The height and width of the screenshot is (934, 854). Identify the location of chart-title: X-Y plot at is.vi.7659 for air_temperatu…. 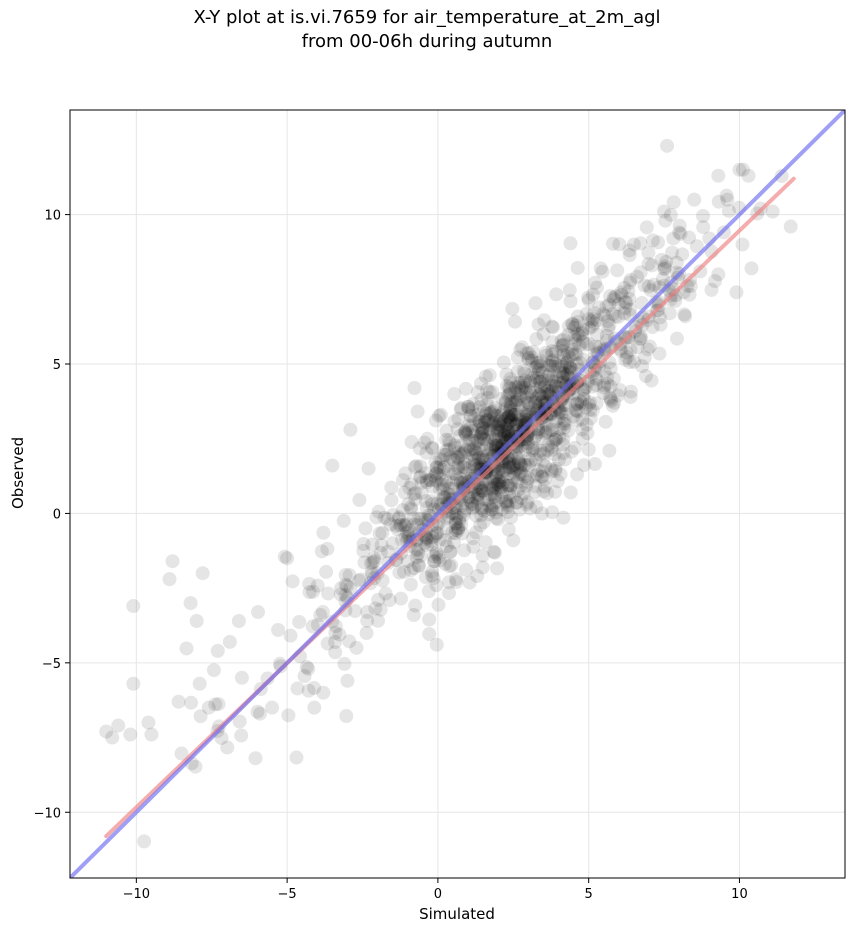
(427, 17).